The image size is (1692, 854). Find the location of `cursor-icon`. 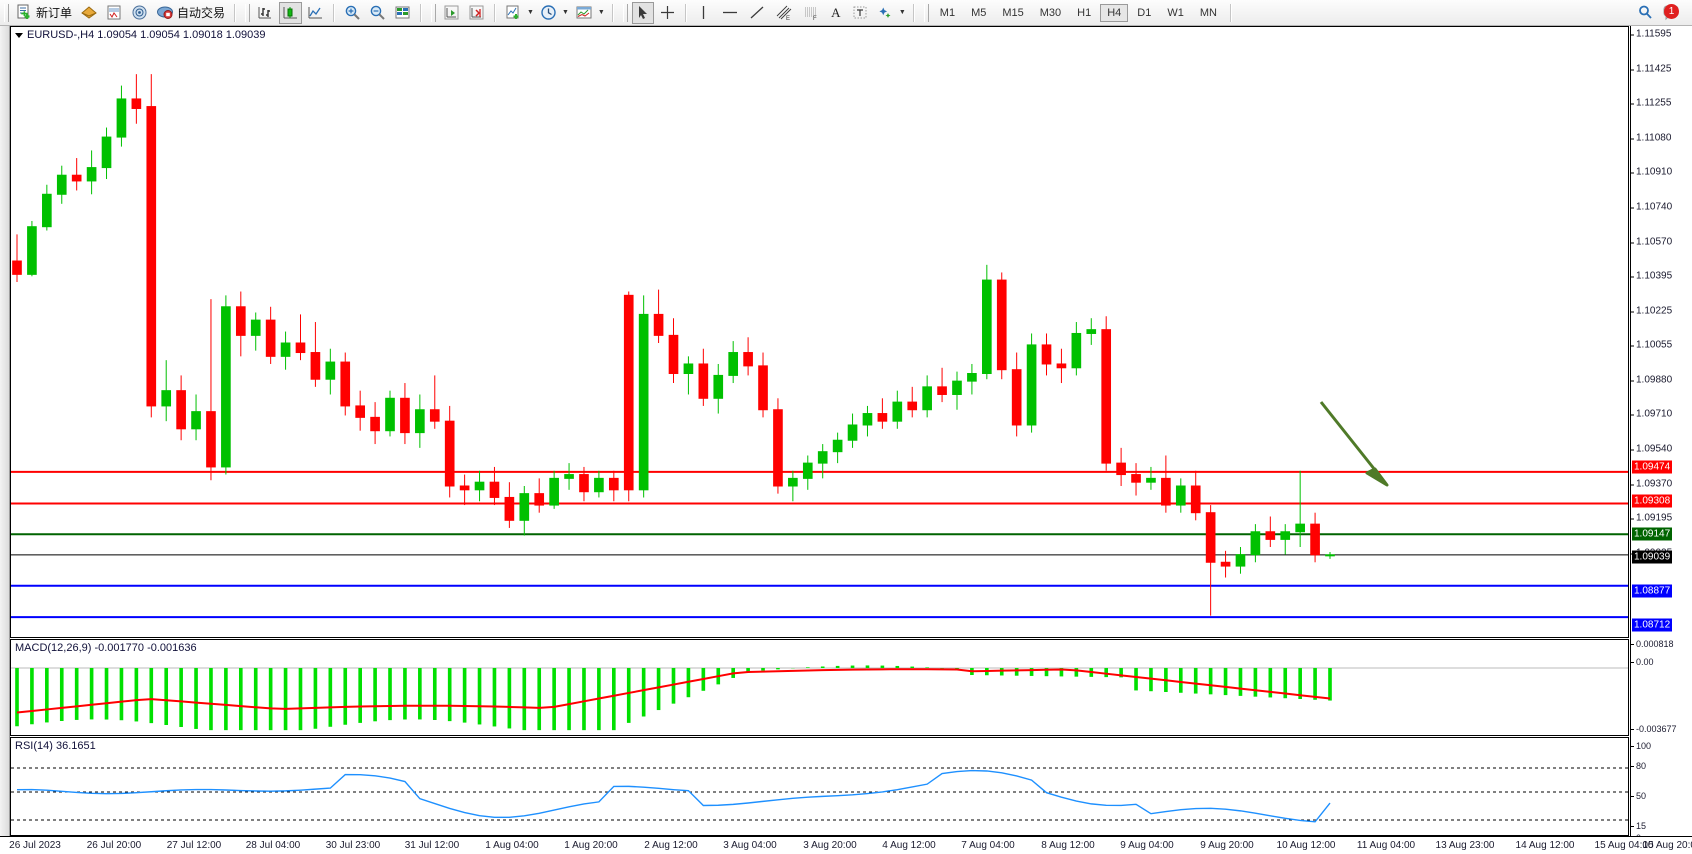

cursor-icon is located at coordinates (643, 12).